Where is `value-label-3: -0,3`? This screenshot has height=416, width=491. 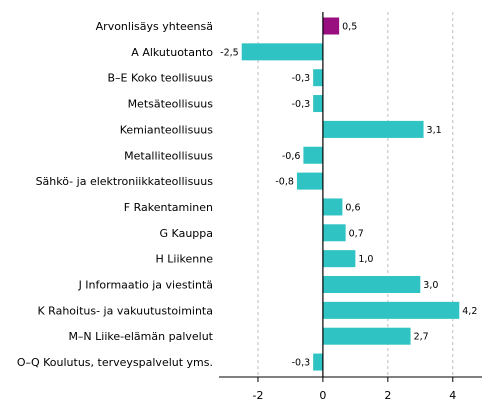
value-label-3: -0,3 is located at coordinates (301, 78).